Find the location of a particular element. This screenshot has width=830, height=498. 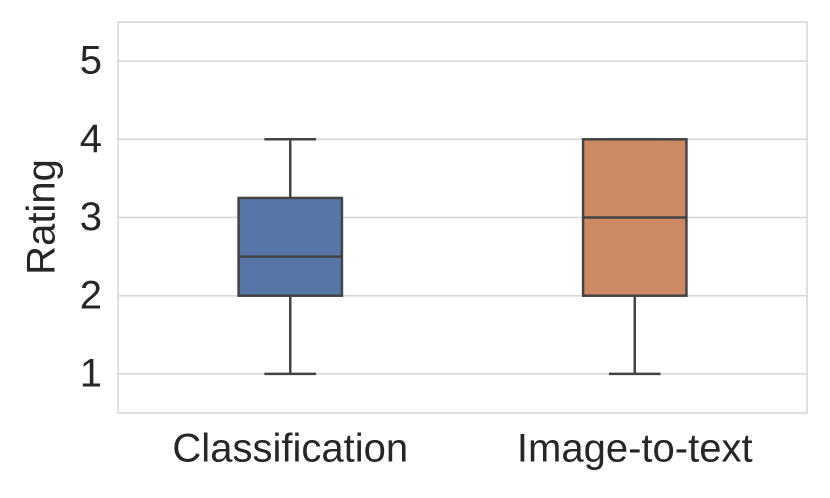

box is located at coordinates (290, 246).